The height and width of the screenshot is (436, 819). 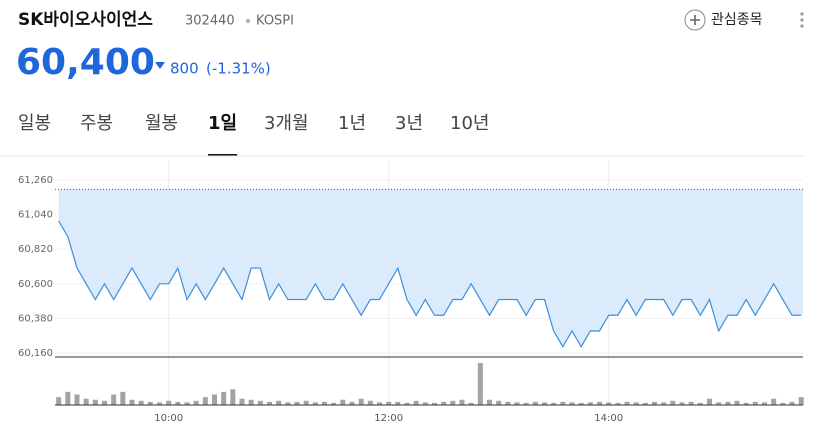 What do you see at coordinates (96, 123) in the screenshot?
I see `tab: 주봉` at bounding box center [96, 123].